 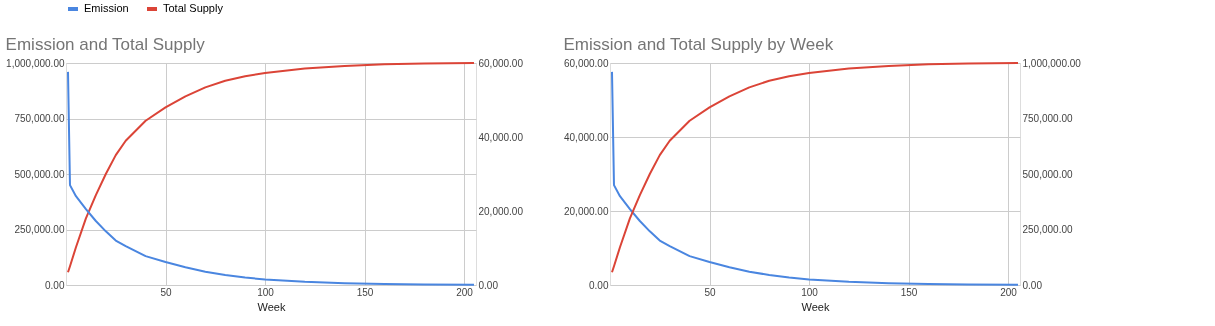 I want to click on y-tick-label: 250,000.00, so click(x=39, y=229).